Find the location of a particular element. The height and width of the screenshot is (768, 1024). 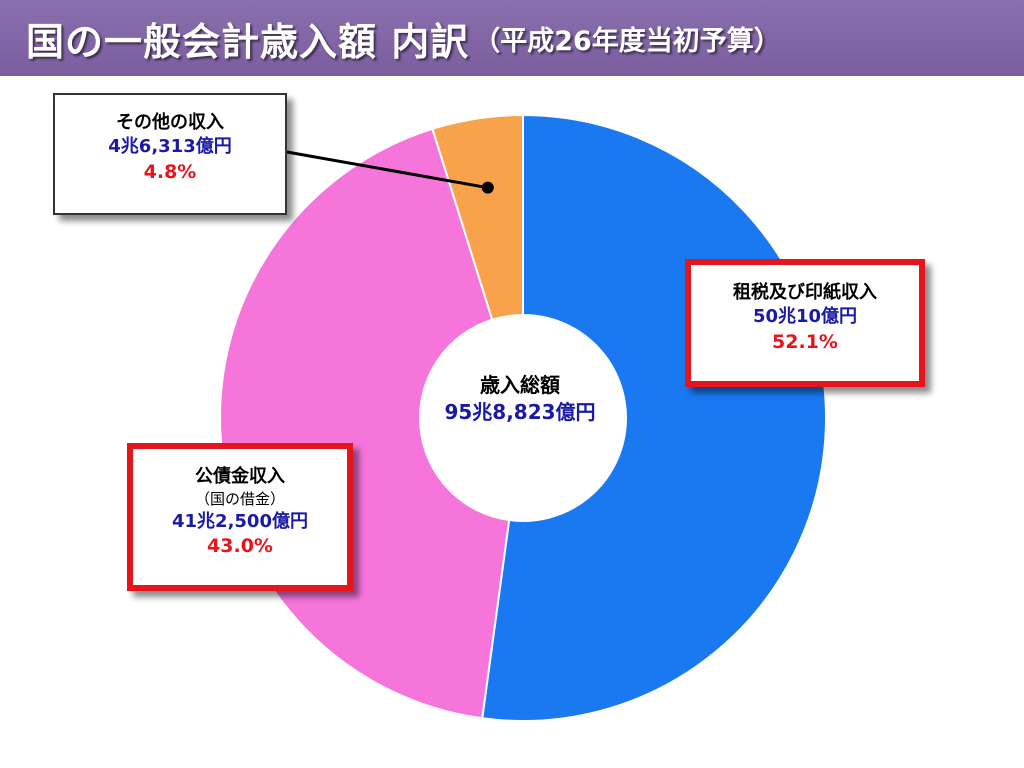

connector-line-other is located at coordinates (387, 170).